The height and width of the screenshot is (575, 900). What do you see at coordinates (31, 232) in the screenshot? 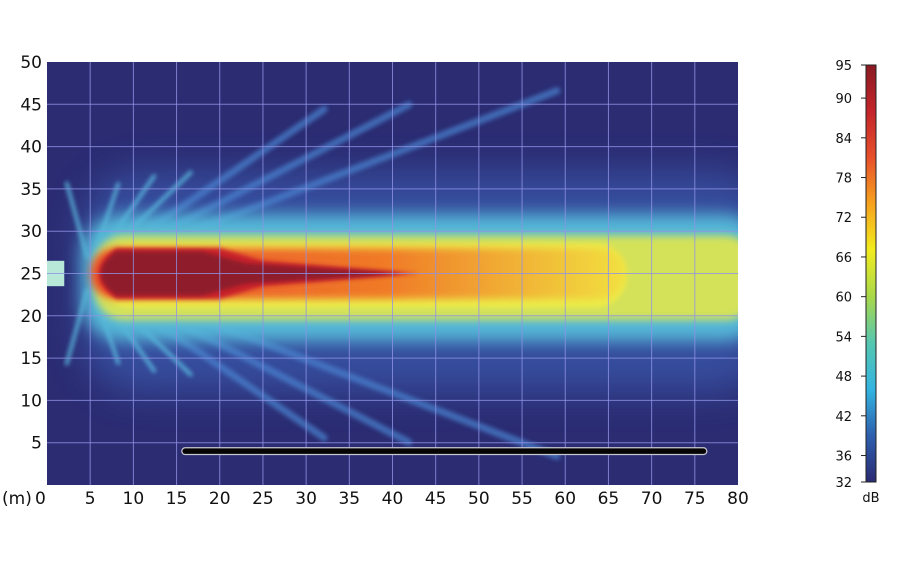
I see `y-tick-label: 30` at bounding box center [31, 232].